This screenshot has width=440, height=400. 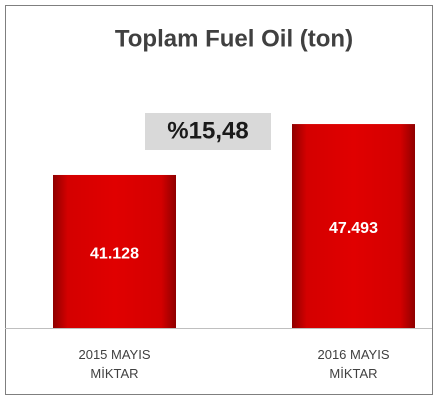 What do you see at coordinates (114, 254) in the screenshot?
I see `value-label: 41.128` at bounding box center [114, 254].